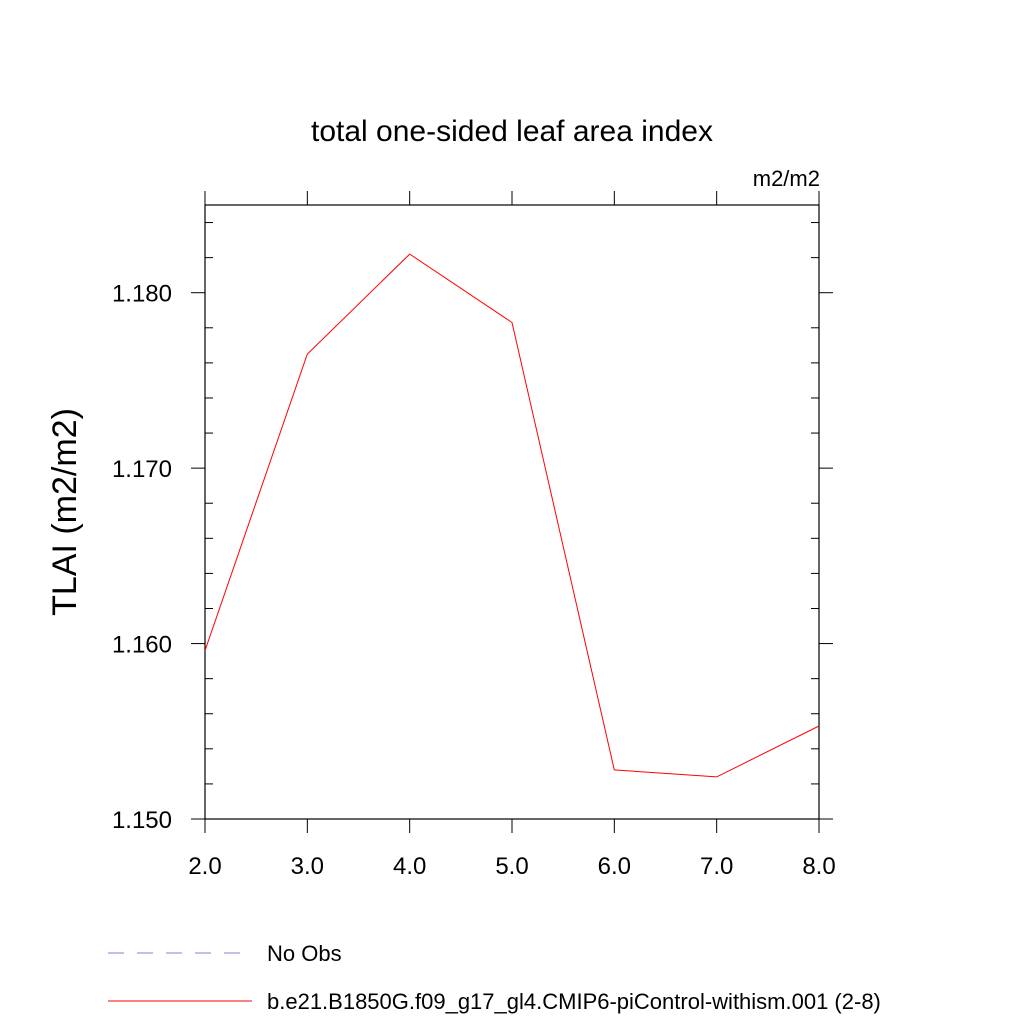 This screenshot has width=1024, height=1024. I want to click on x-tick-label: 8.0, so click(818, 866).